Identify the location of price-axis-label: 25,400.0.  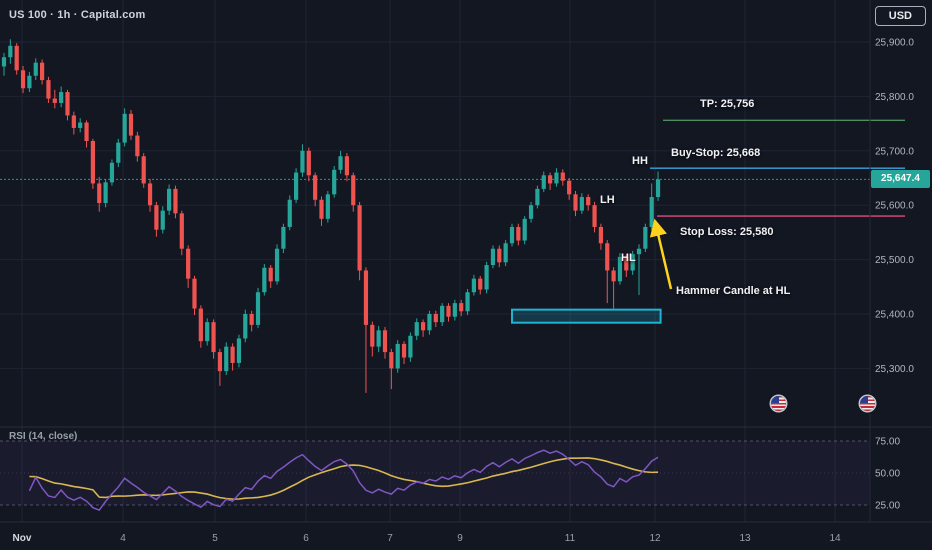
(894, 315).